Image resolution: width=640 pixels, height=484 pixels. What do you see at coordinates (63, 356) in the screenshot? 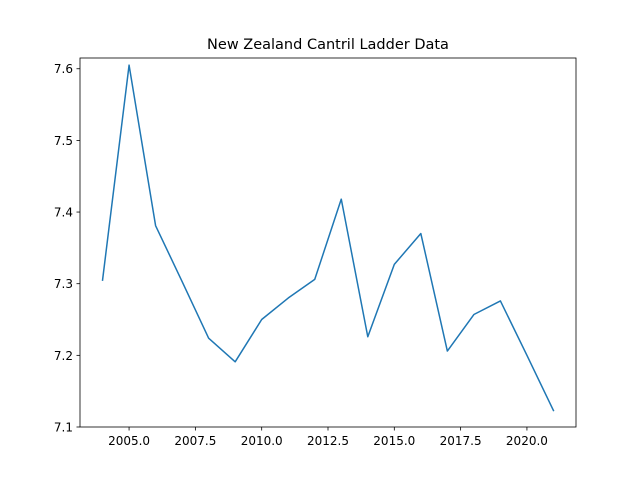
I see `y-tick-label: 7.2` at bounding box center [63, 356].